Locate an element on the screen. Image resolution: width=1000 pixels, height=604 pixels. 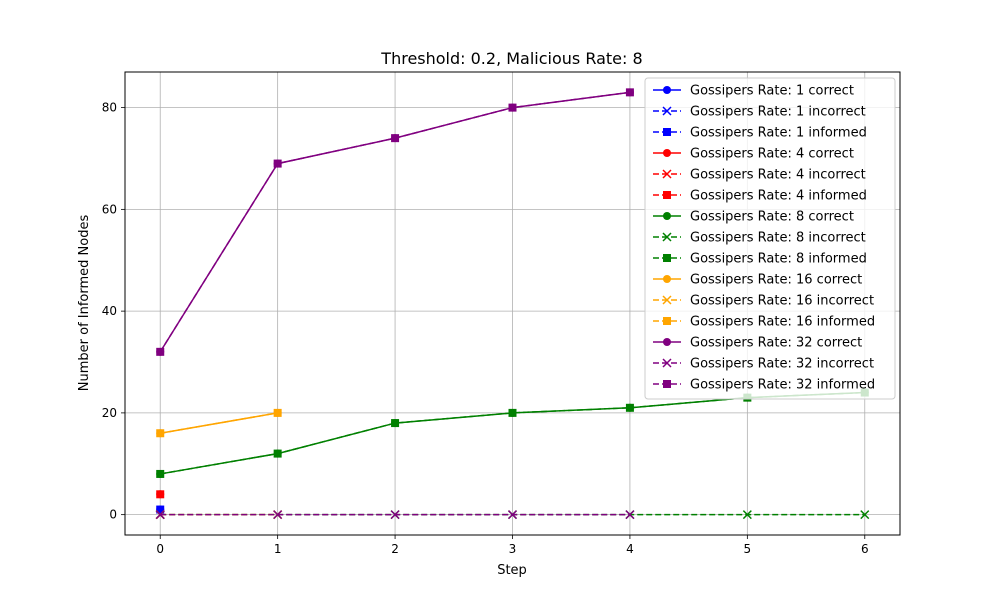
legend-entry: Gossipers Rate: 16 incorrect is located at coordinates (763, 301).